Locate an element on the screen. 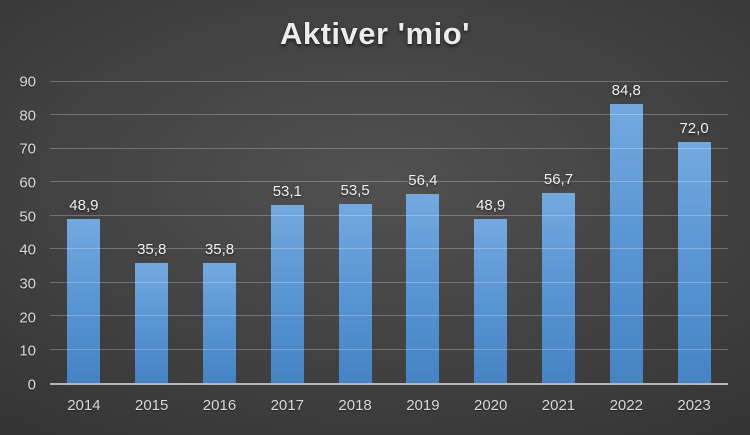 This screenshot has width=750, height=435. x-axis-tick-label: 2017 is located at coordinates (287, 405).